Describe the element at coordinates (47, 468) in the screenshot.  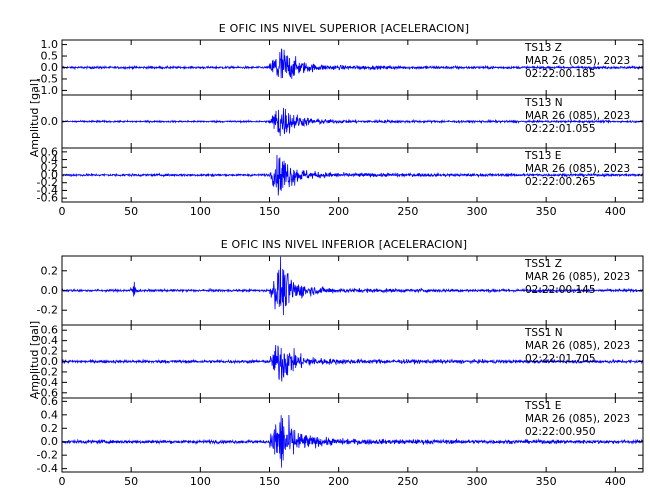
I see `chart1-trace2-y-tick-label-5: -0.4` at that location.